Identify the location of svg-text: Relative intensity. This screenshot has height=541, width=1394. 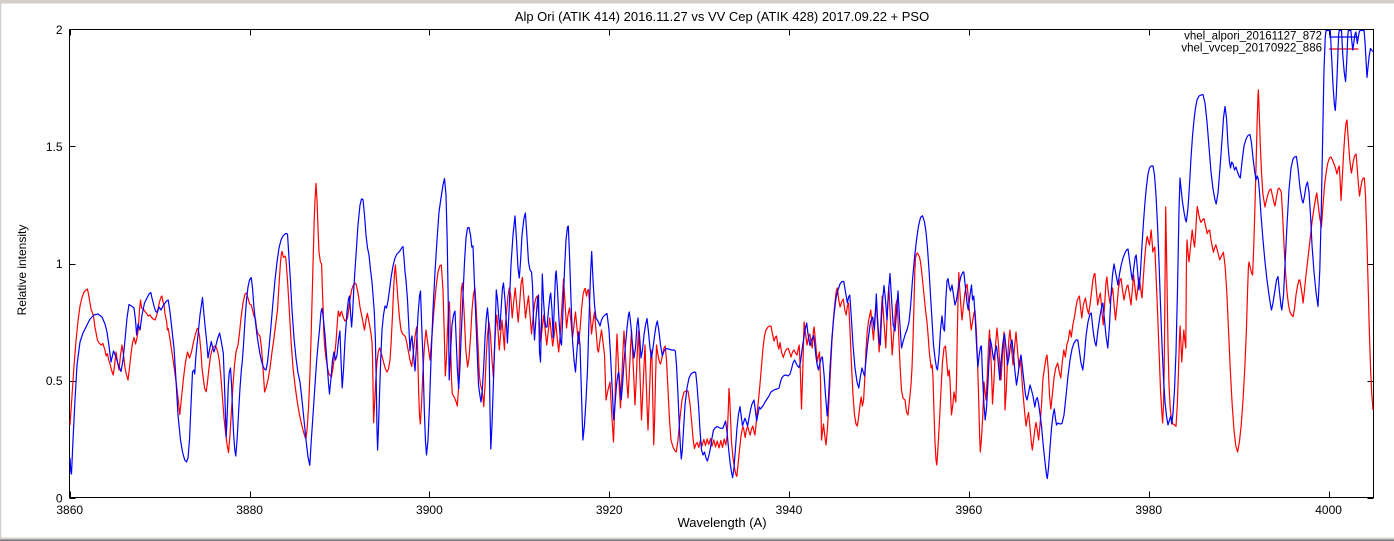
(22, 270).